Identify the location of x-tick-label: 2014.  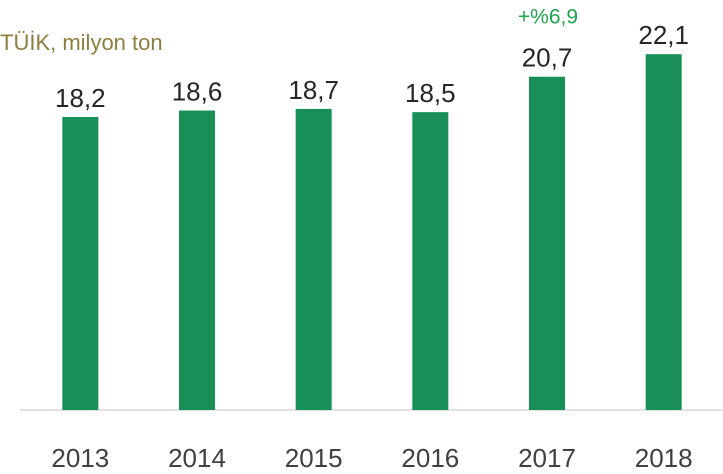
(197, 458).